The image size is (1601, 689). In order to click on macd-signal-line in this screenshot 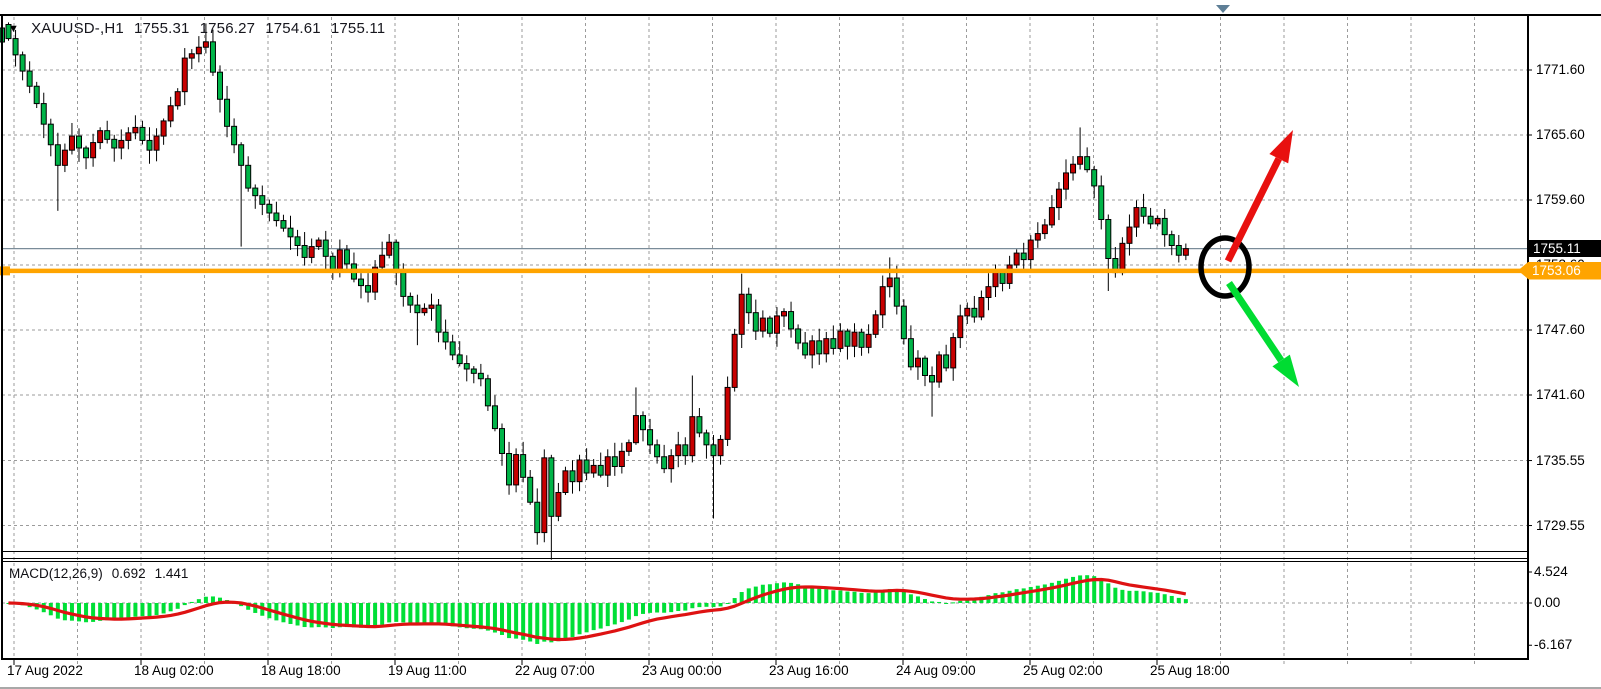, I will do `click(597, 609)`.